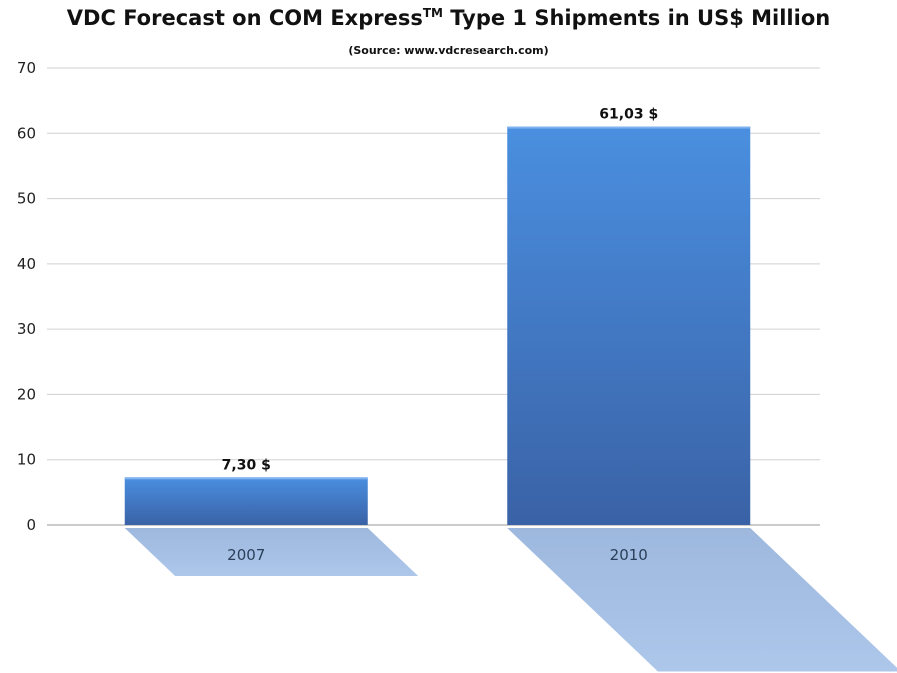 The width and height of the screenshot is (897, 673). Describe the element at coordinates (26, 264) in the screenshot. I see `y-tick-label: 40` at that location.